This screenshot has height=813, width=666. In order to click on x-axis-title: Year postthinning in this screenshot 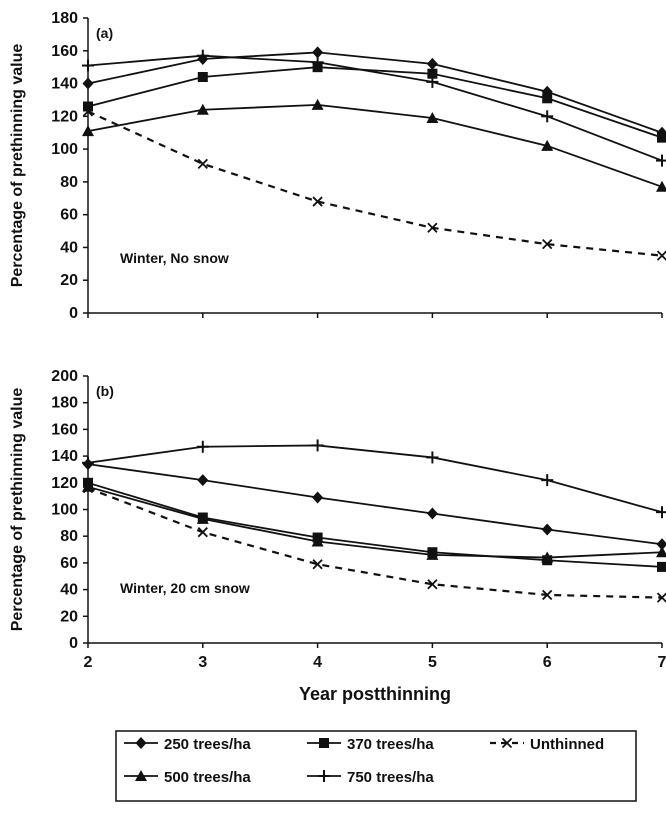, I will do `click(375, 694)`.